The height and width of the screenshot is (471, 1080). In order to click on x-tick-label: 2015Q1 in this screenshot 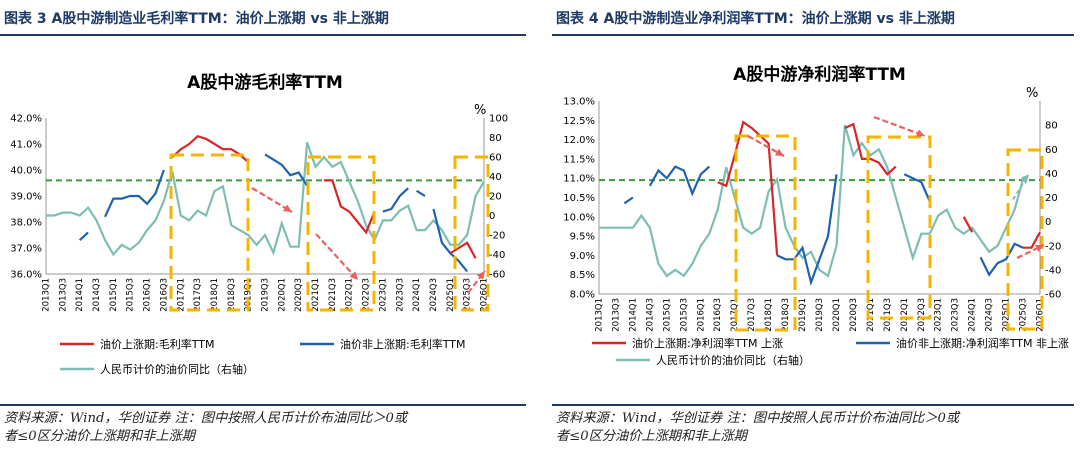, I will do `click(667, 315)`.